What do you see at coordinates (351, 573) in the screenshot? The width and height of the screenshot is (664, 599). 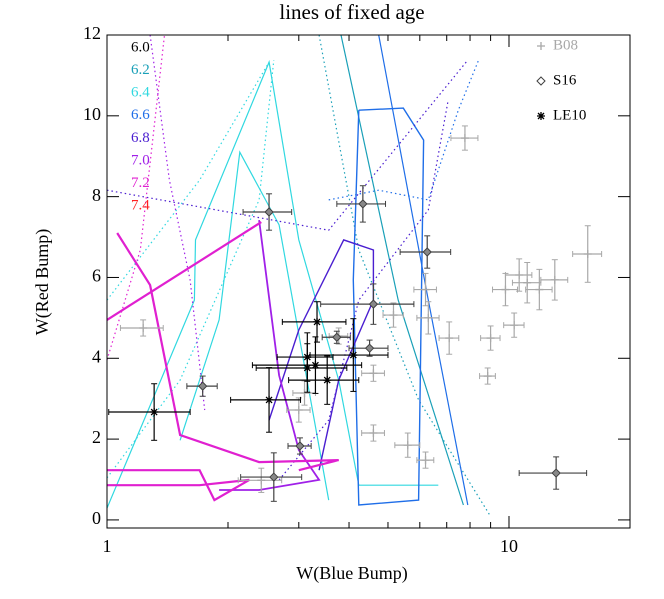 I see `x-axis-label: W(Blue Bump)` at bounding box center [351, 573].